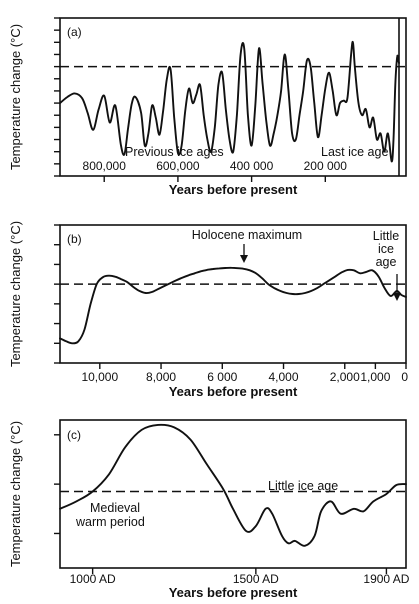 The image size is (419, 604). Describe the element at coordinates (244, 259) in the screenshot. I see `panel-b-holocene-arrowhead` at that location.